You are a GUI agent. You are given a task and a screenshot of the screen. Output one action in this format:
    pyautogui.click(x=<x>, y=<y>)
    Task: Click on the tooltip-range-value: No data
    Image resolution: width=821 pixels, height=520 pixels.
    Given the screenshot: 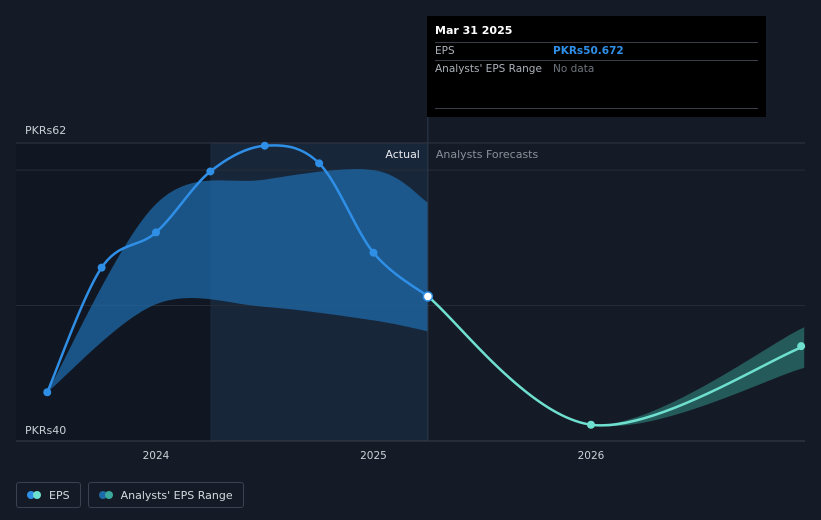 What is the action you would take?
    pyautogui.click(x=574, y=69)
    